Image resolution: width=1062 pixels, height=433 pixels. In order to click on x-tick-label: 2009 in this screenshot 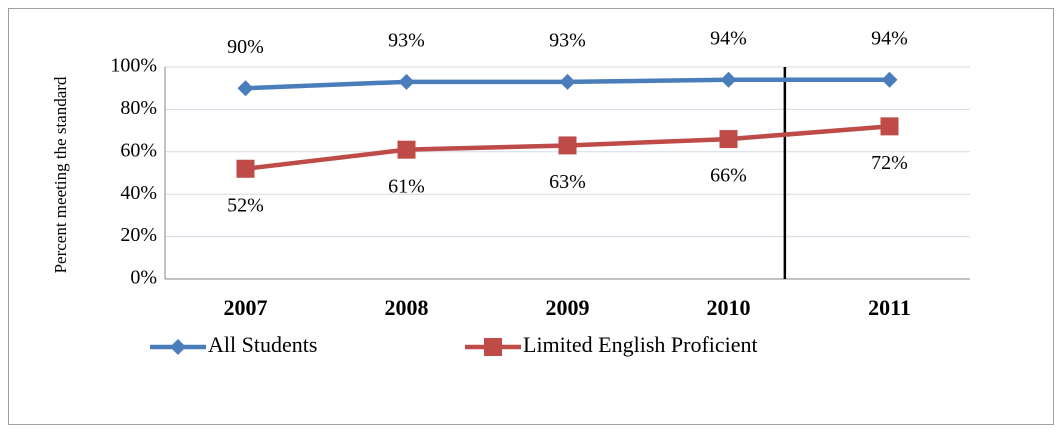, I will do `click(568, 307)`.